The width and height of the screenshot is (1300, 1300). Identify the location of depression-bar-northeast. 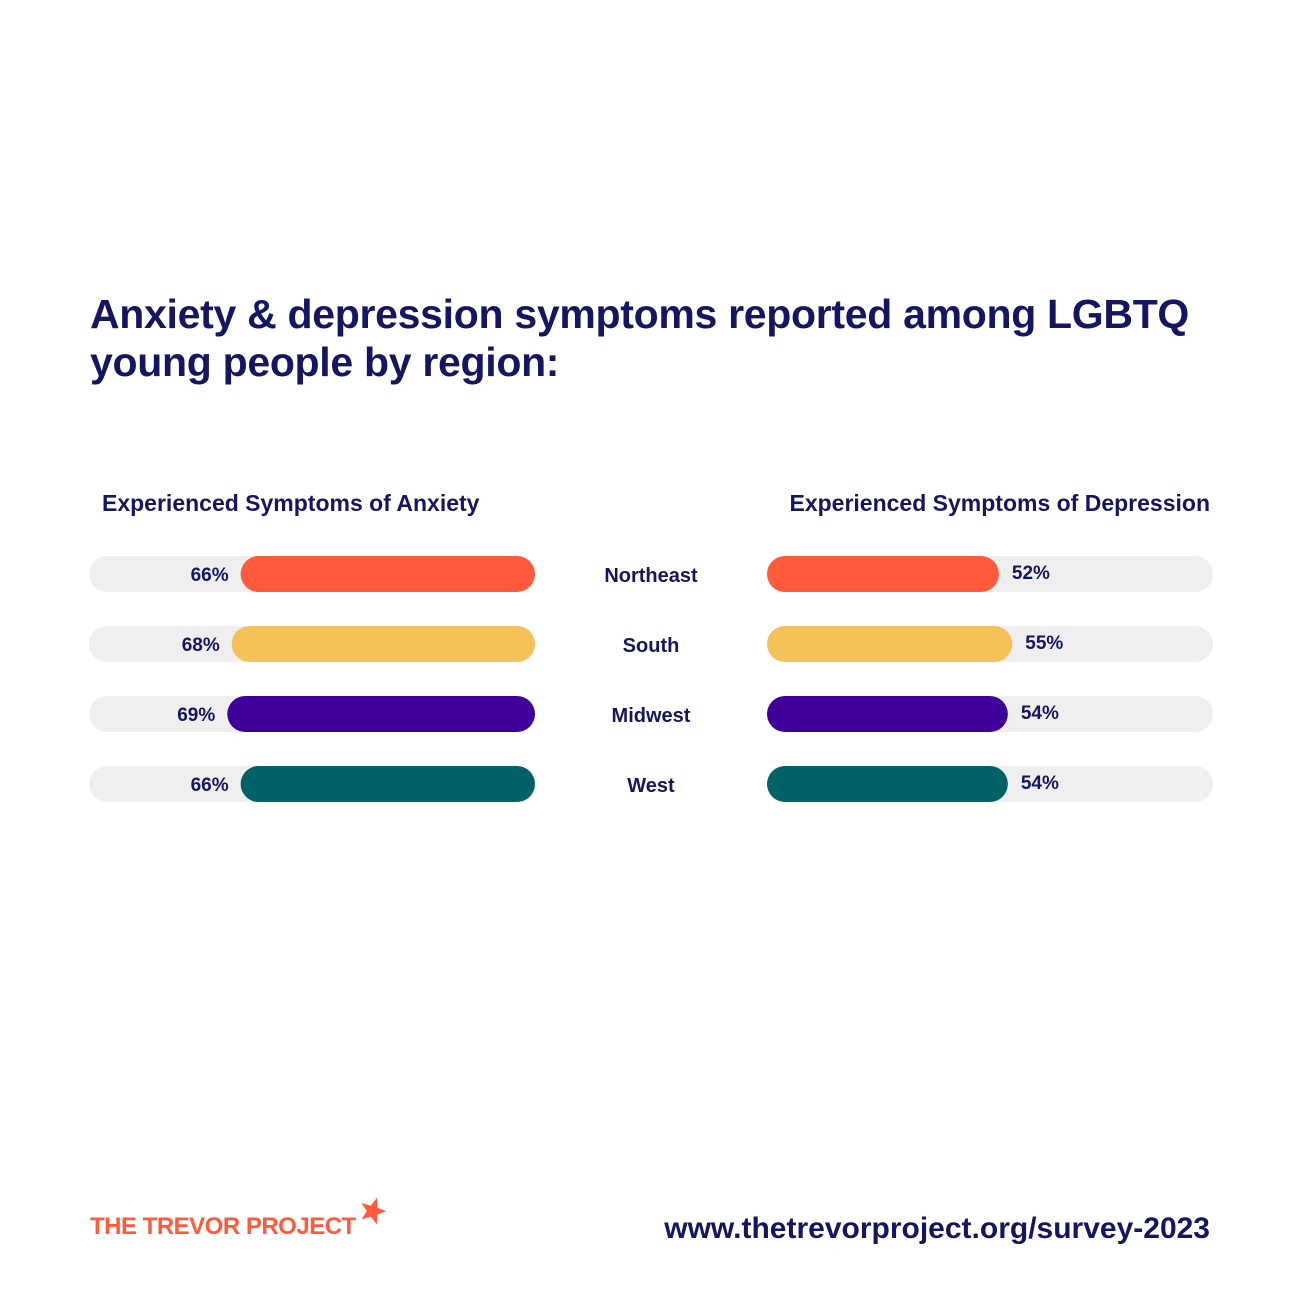
(883, 574).